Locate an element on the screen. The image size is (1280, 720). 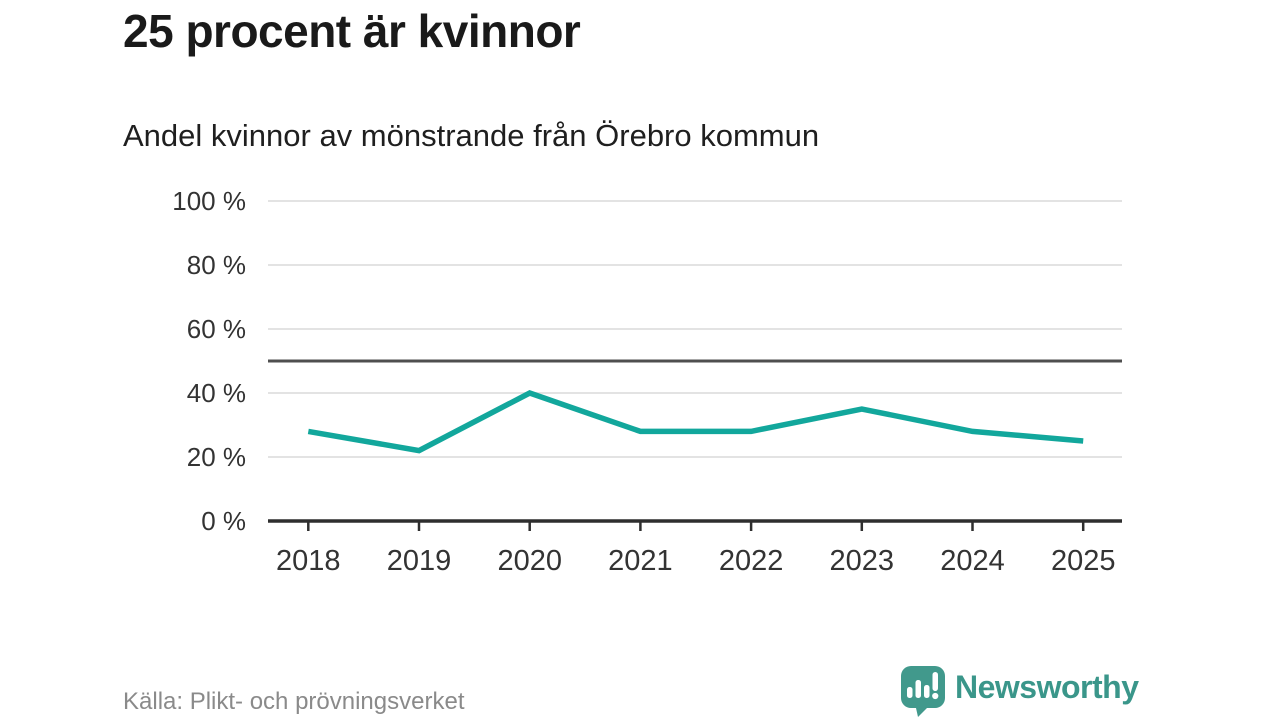
x-tick-label: 2019 is located at coordinates (419, 561).